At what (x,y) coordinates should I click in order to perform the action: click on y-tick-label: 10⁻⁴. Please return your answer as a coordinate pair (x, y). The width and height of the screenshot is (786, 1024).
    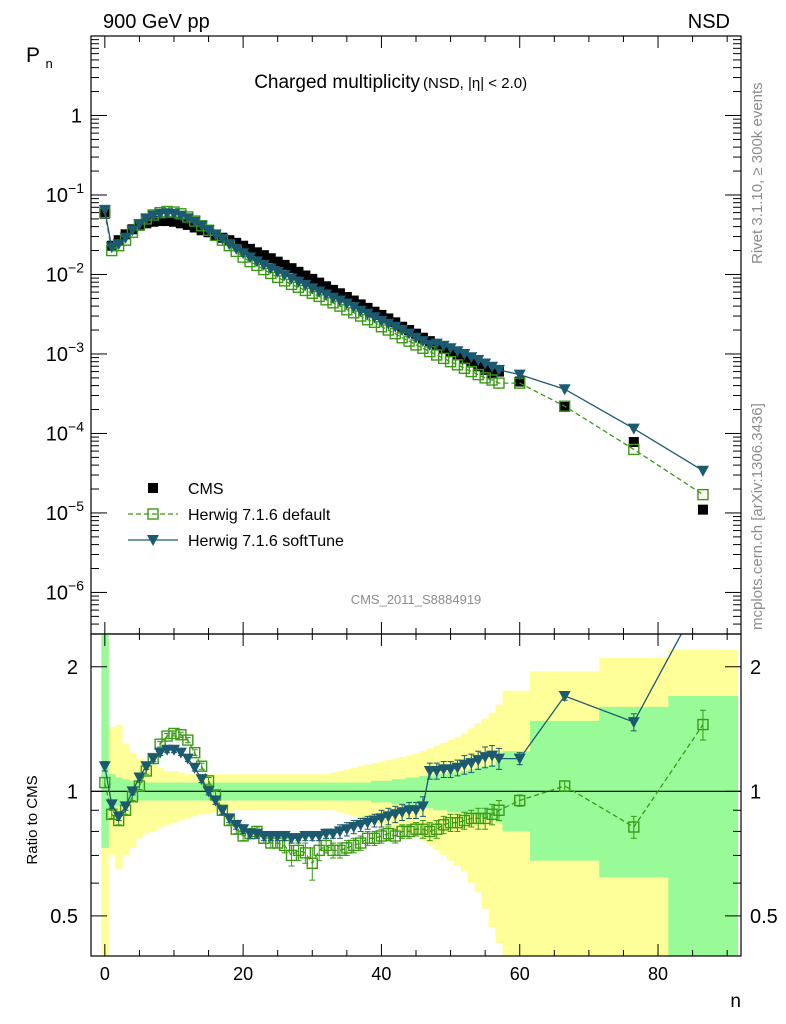
    Looking at the image, I should click on (65, 431).